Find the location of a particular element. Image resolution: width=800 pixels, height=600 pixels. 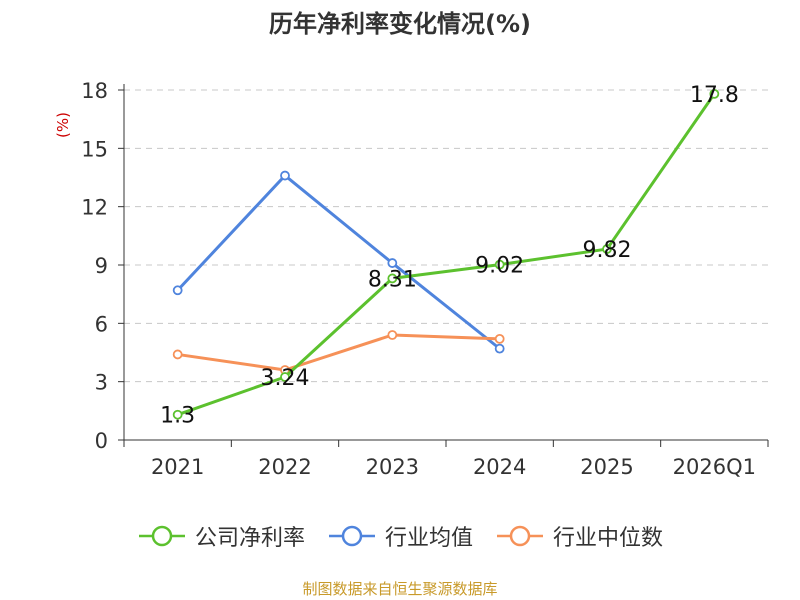

y-tick-label: 6 is located at coordinates (101, 324).